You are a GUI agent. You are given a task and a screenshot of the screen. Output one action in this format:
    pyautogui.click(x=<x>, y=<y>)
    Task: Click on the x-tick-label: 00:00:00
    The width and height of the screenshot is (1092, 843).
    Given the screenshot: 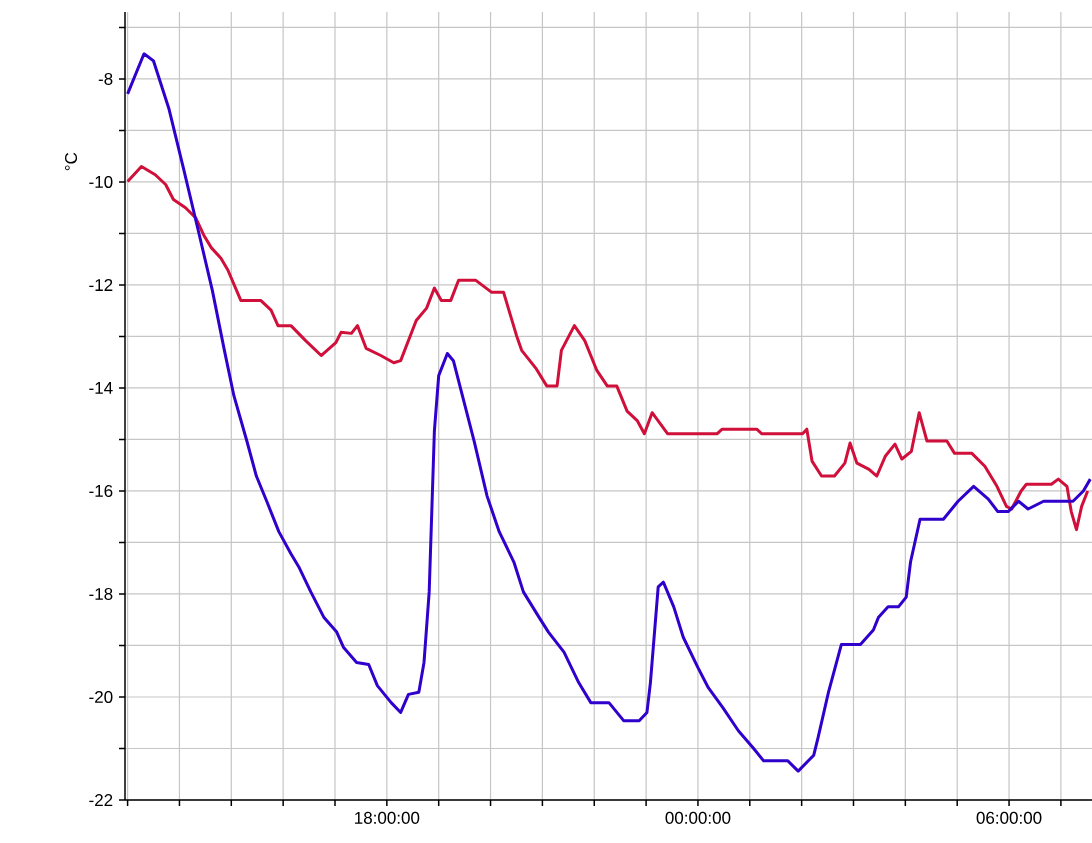 What is the action you would take?
    pyautogui.click(x=698, y=817)
    